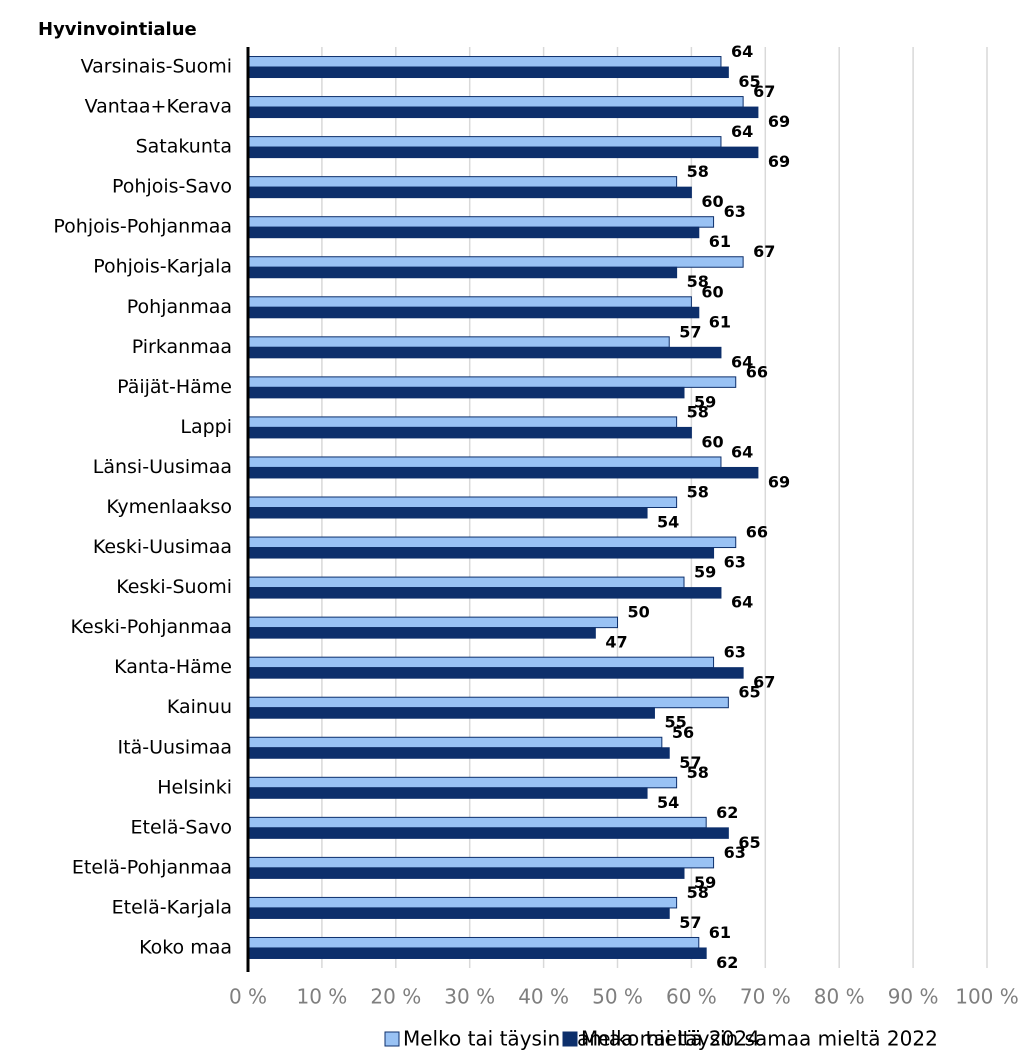 The image size is (1029, 1054). Describe the element at coordinates (705, 572) in the screenshot. I see `data-label: 59` at that location.